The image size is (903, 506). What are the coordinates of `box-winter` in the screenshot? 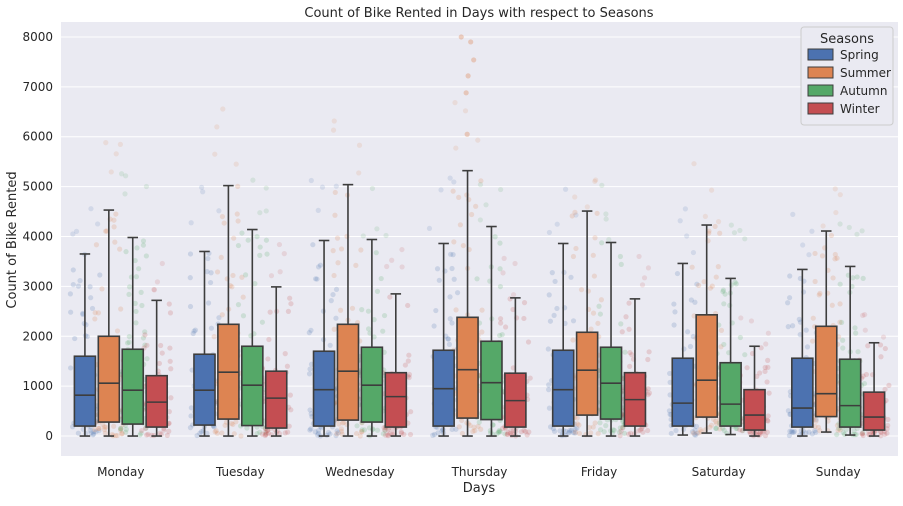 It's located at (874, 411).